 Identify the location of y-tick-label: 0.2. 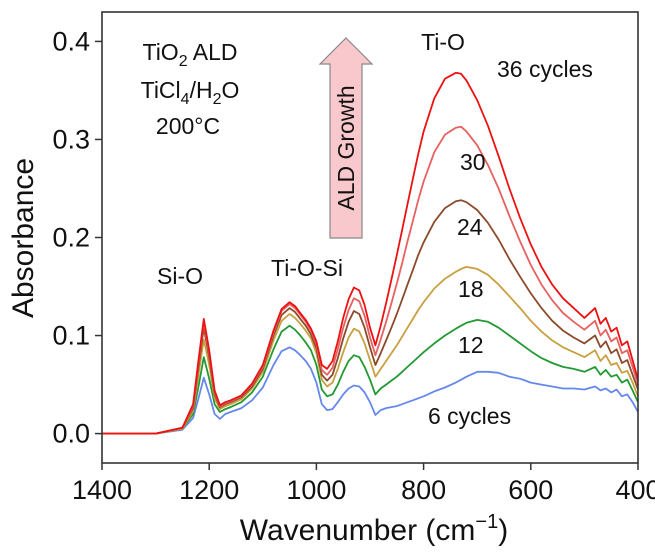
(71, 238).